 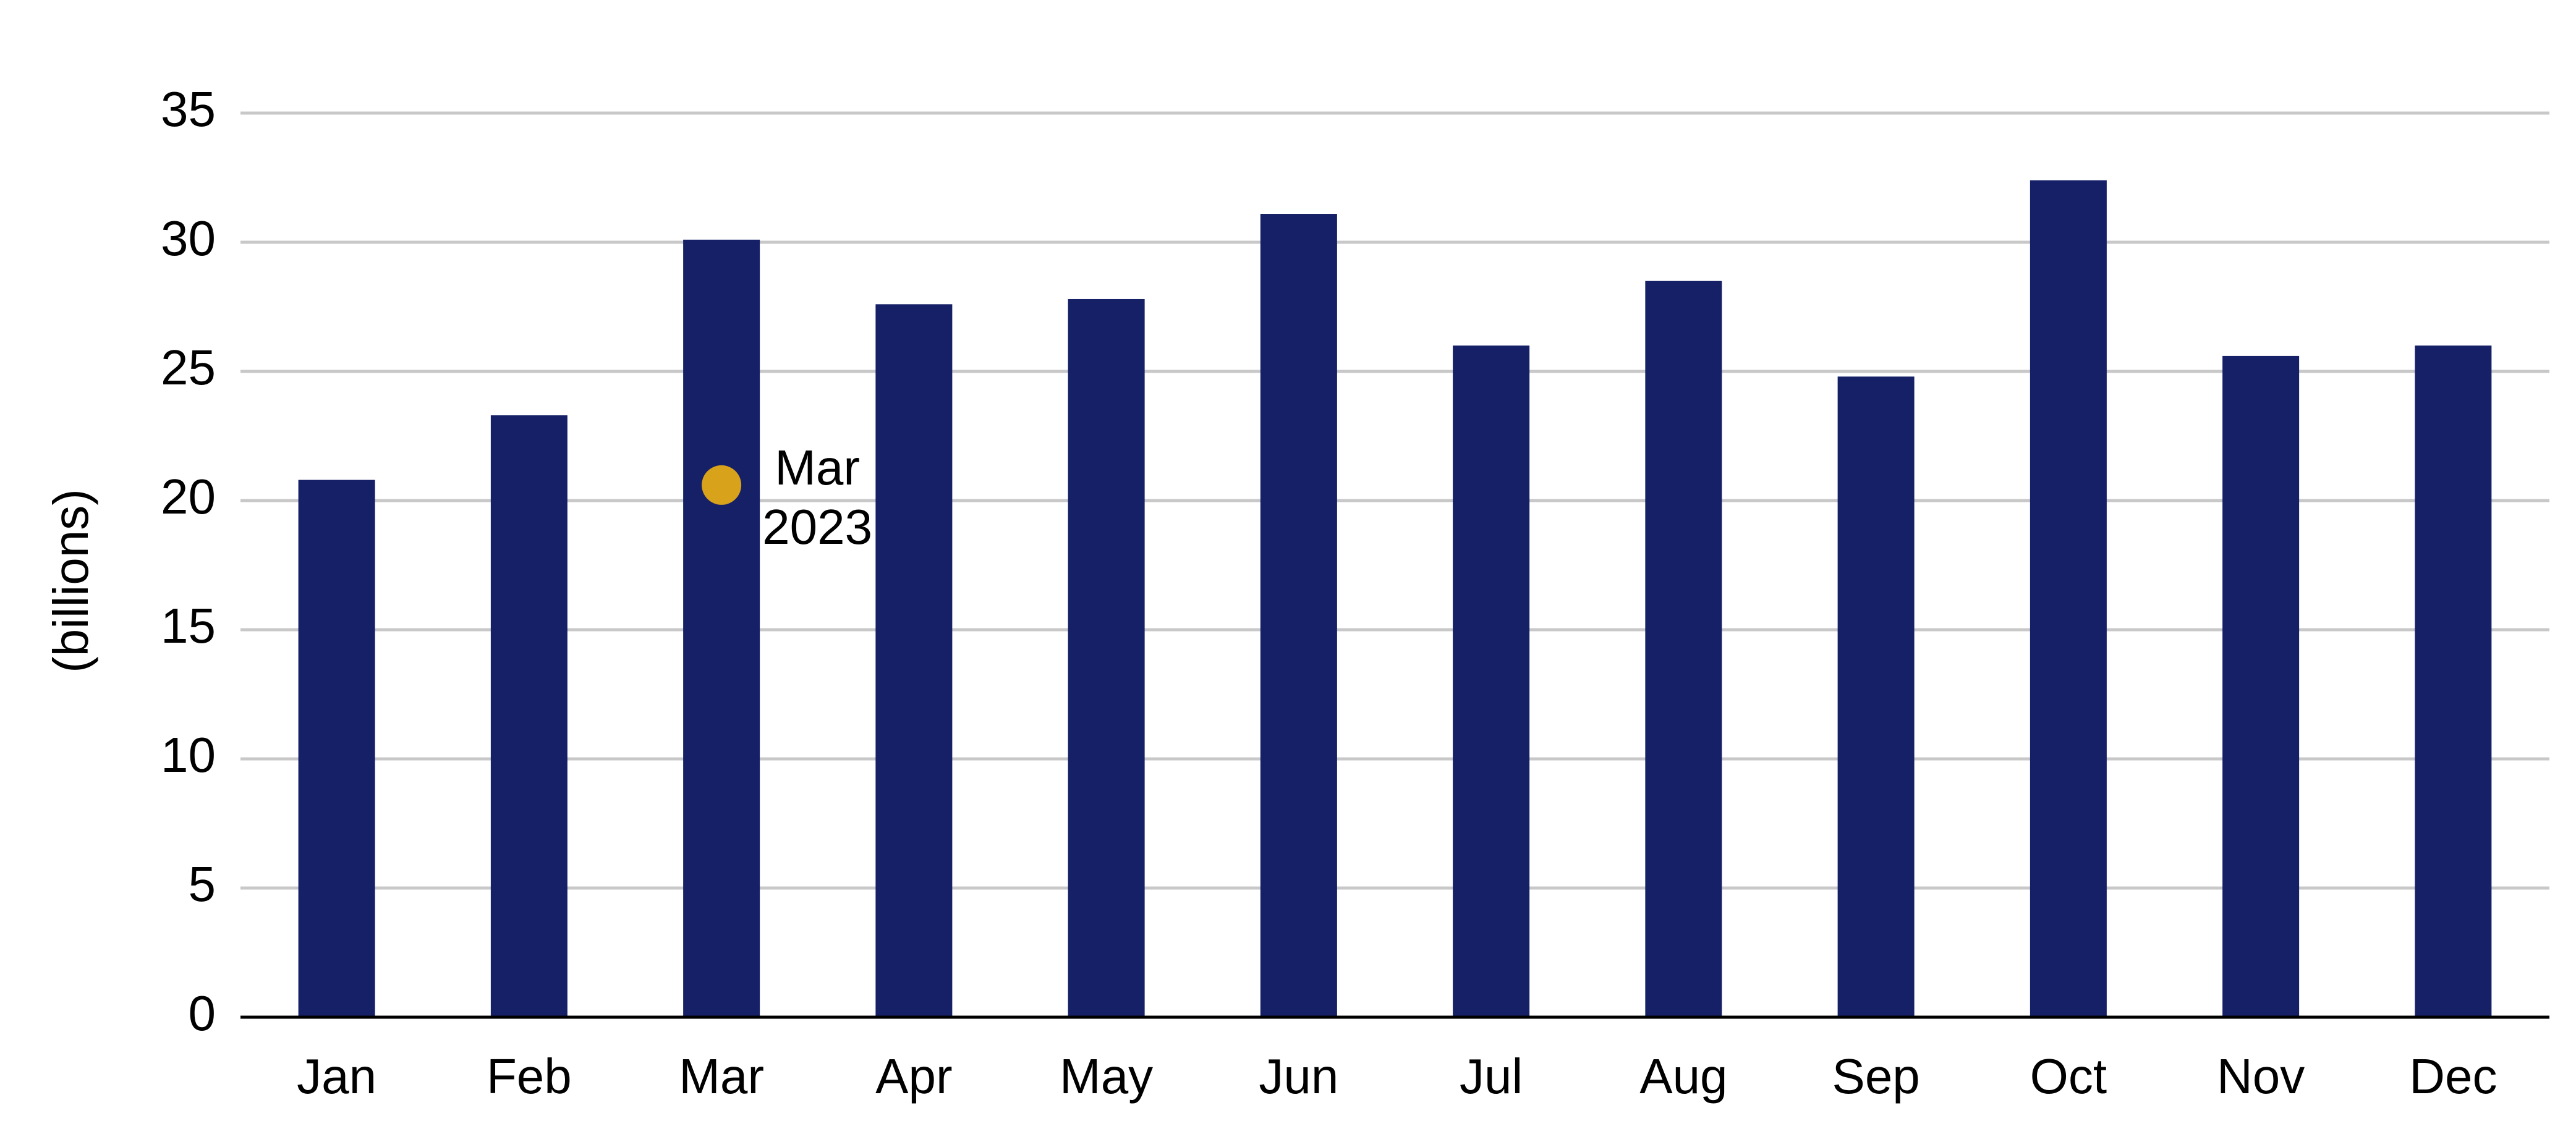 What do you see at coordinates (1875, 1076) in the screenshot?
I see `x-tick-label: Sep` at bounding box center [1875, 1076].